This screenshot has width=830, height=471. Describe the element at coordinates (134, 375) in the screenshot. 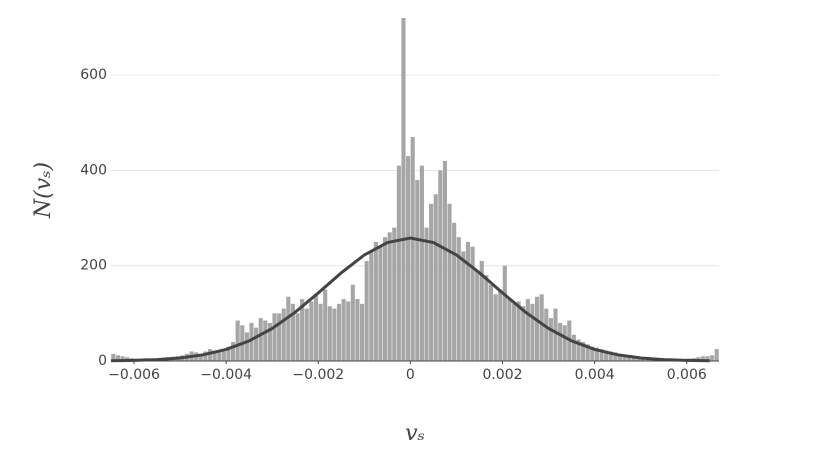

I see `x-tick-label: −0.006` at that location.